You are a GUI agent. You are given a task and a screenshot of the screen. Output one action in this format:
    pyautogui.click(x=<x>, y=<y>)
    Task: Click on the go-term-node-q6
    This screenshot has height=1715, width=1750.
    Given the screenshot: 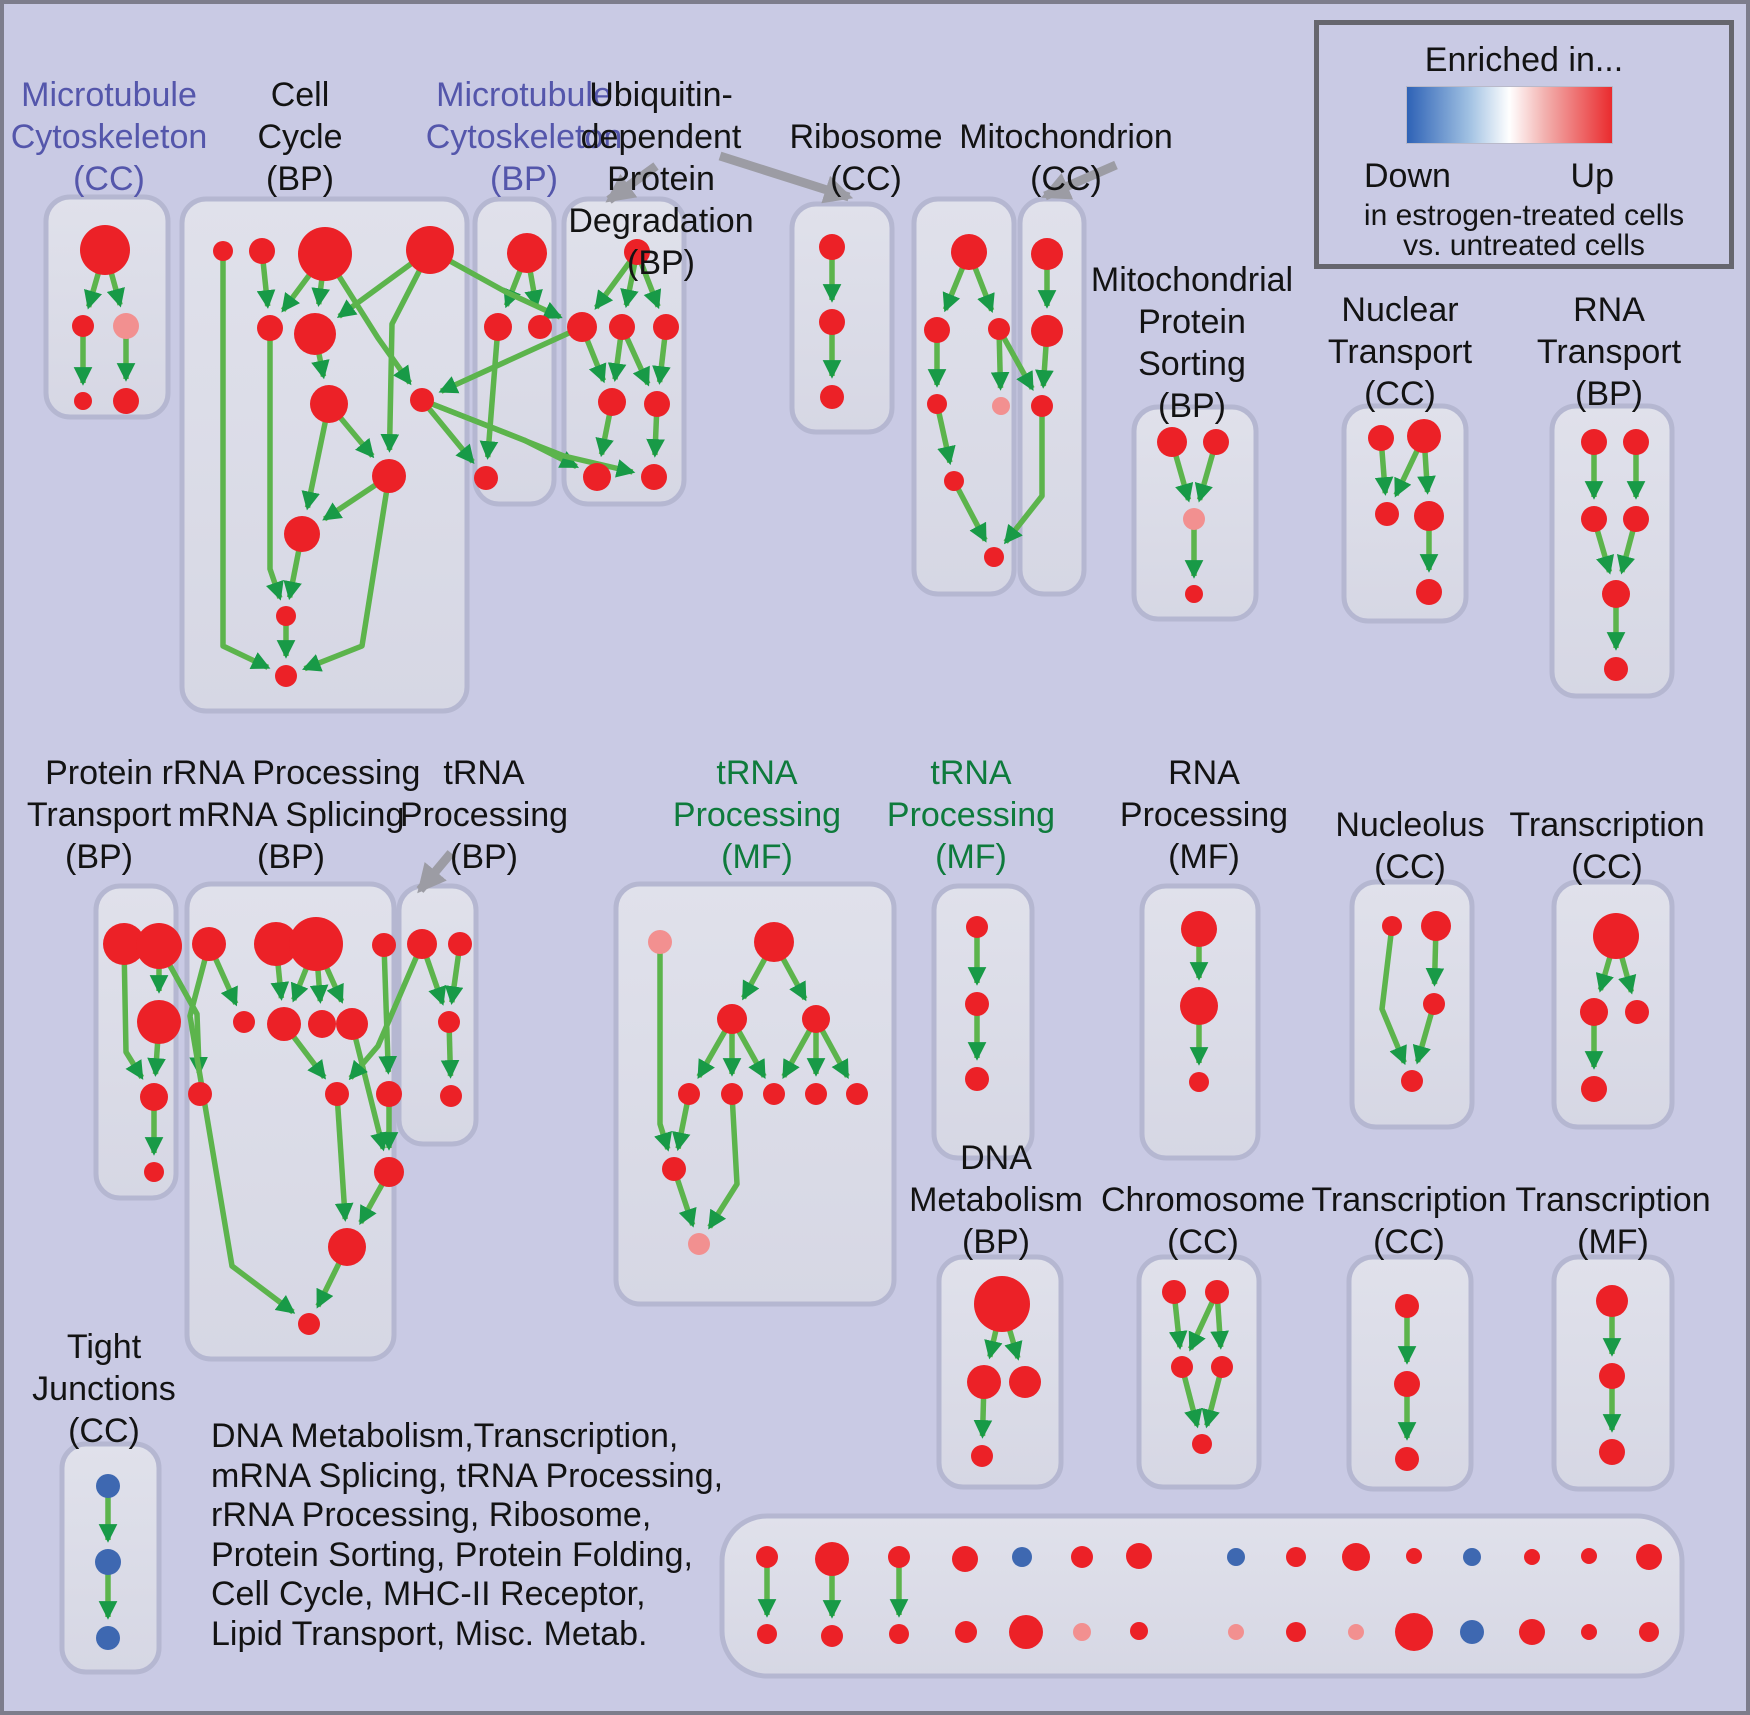 What is the action you would take?
    pyautogui.click(x=774, y=1094)
    